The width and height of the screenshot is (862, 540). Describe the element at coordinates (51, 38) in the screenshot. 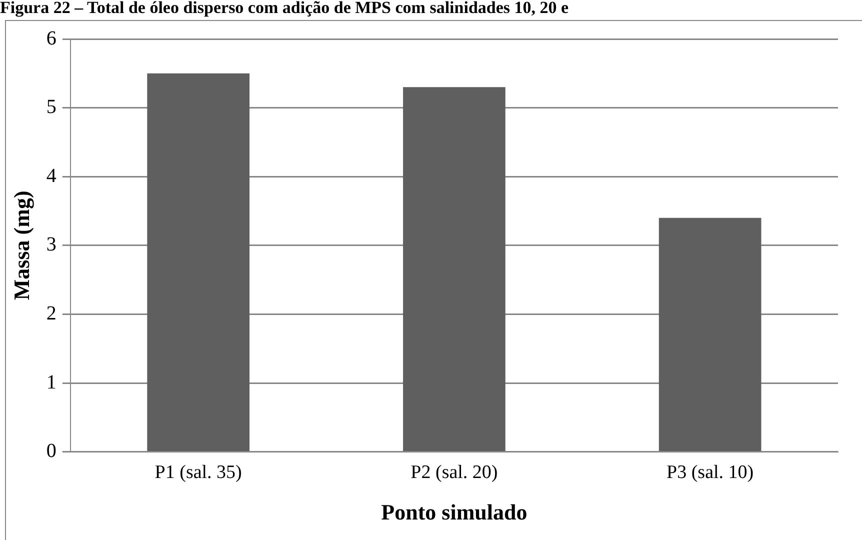

I see `y-tick-label: 6` at that location.